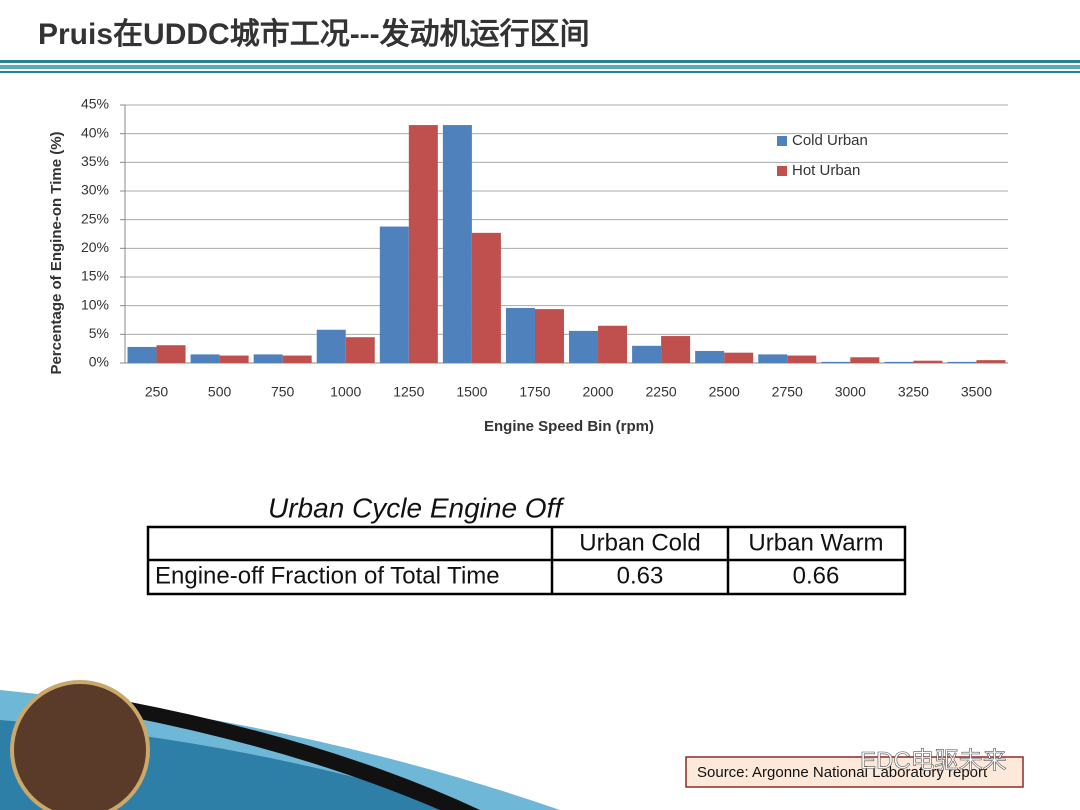 Image resolution: width=1080 pixels, height=810 pixels. What do you see at coordinates (56, 252) in the screenshot?
I see `y-axis-title: Percentage of Engine-on Time (%)` at bounding box center [56, 252].